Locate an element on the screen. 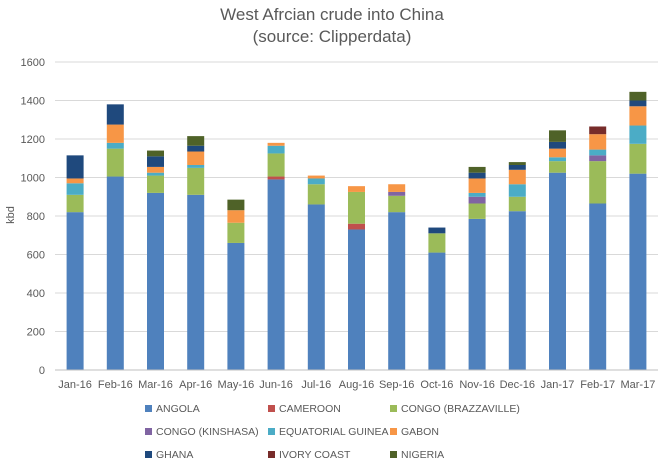 This screenshot has width=664, height=469. legend-item: ANGOLA is located at coordinates (172, 409).